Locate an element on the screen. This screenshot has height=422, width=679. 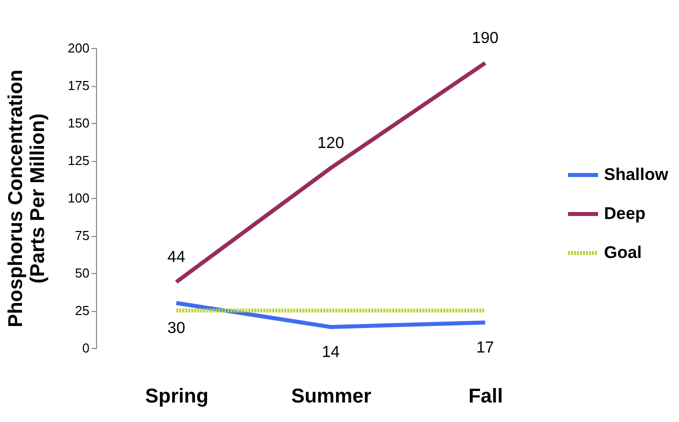
y-tick-label: 50 is located at coordinates (82, 273).